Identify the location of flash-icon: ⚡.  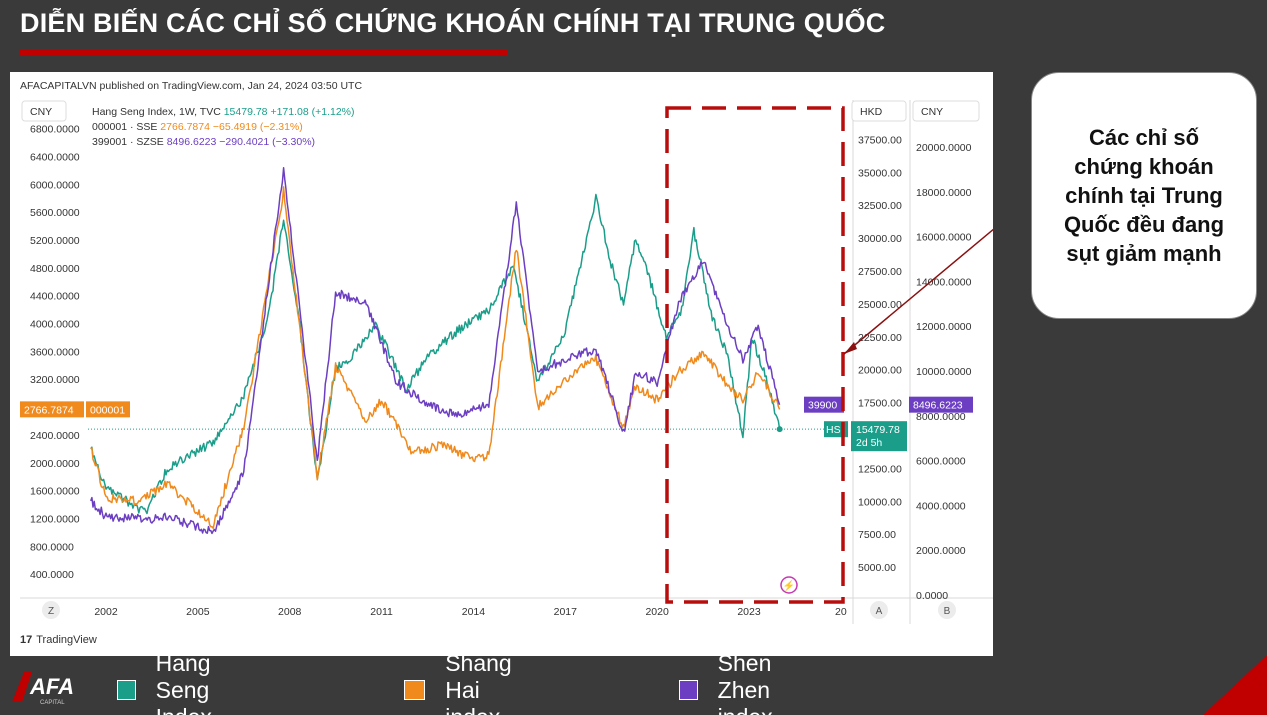
(789, 585).